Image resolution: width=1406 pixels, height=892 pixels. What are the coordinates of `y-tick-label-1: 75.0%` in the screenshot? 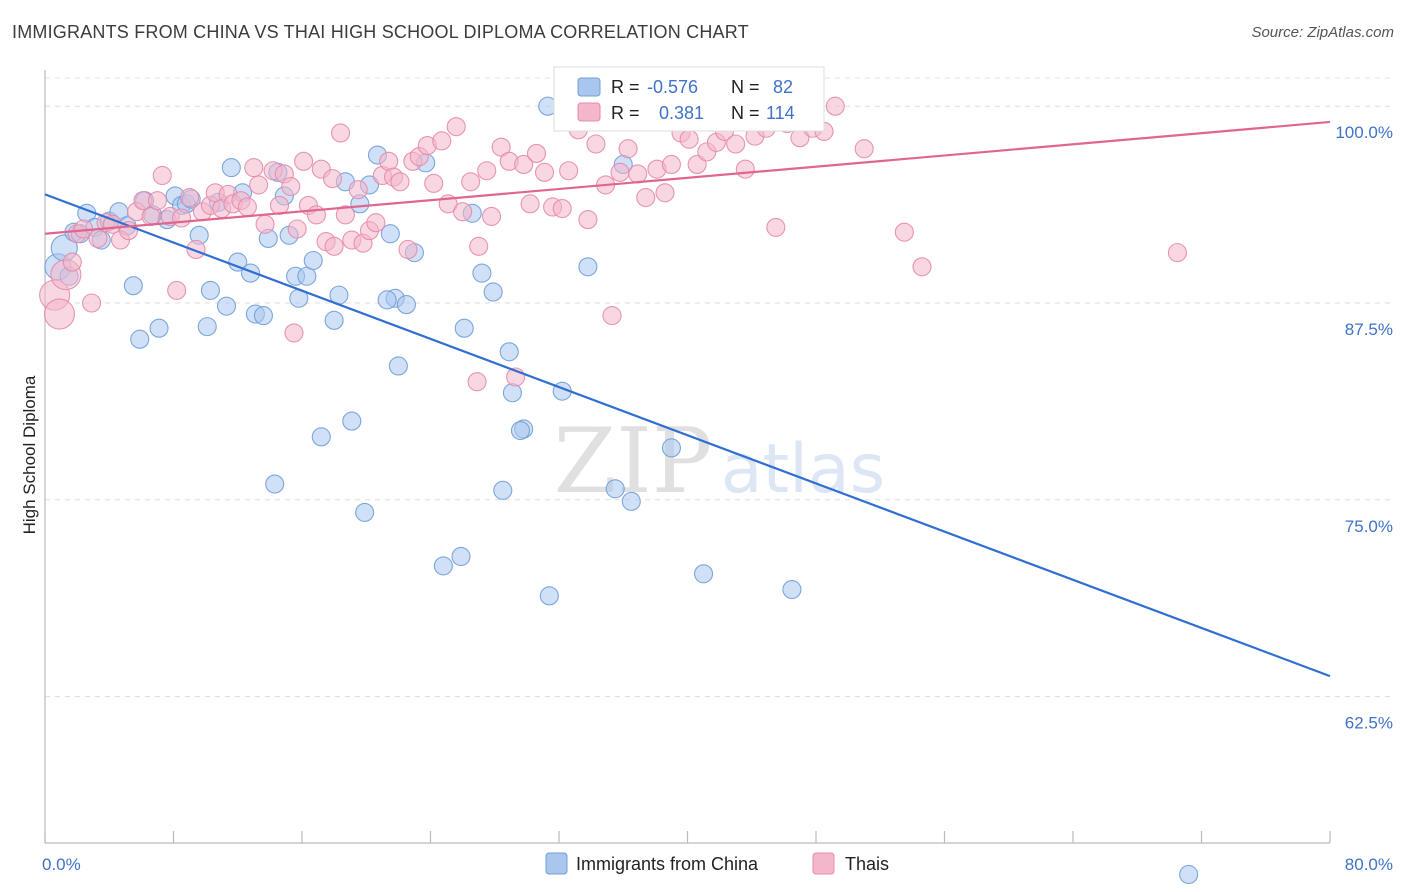 It's located at (1369, 526).